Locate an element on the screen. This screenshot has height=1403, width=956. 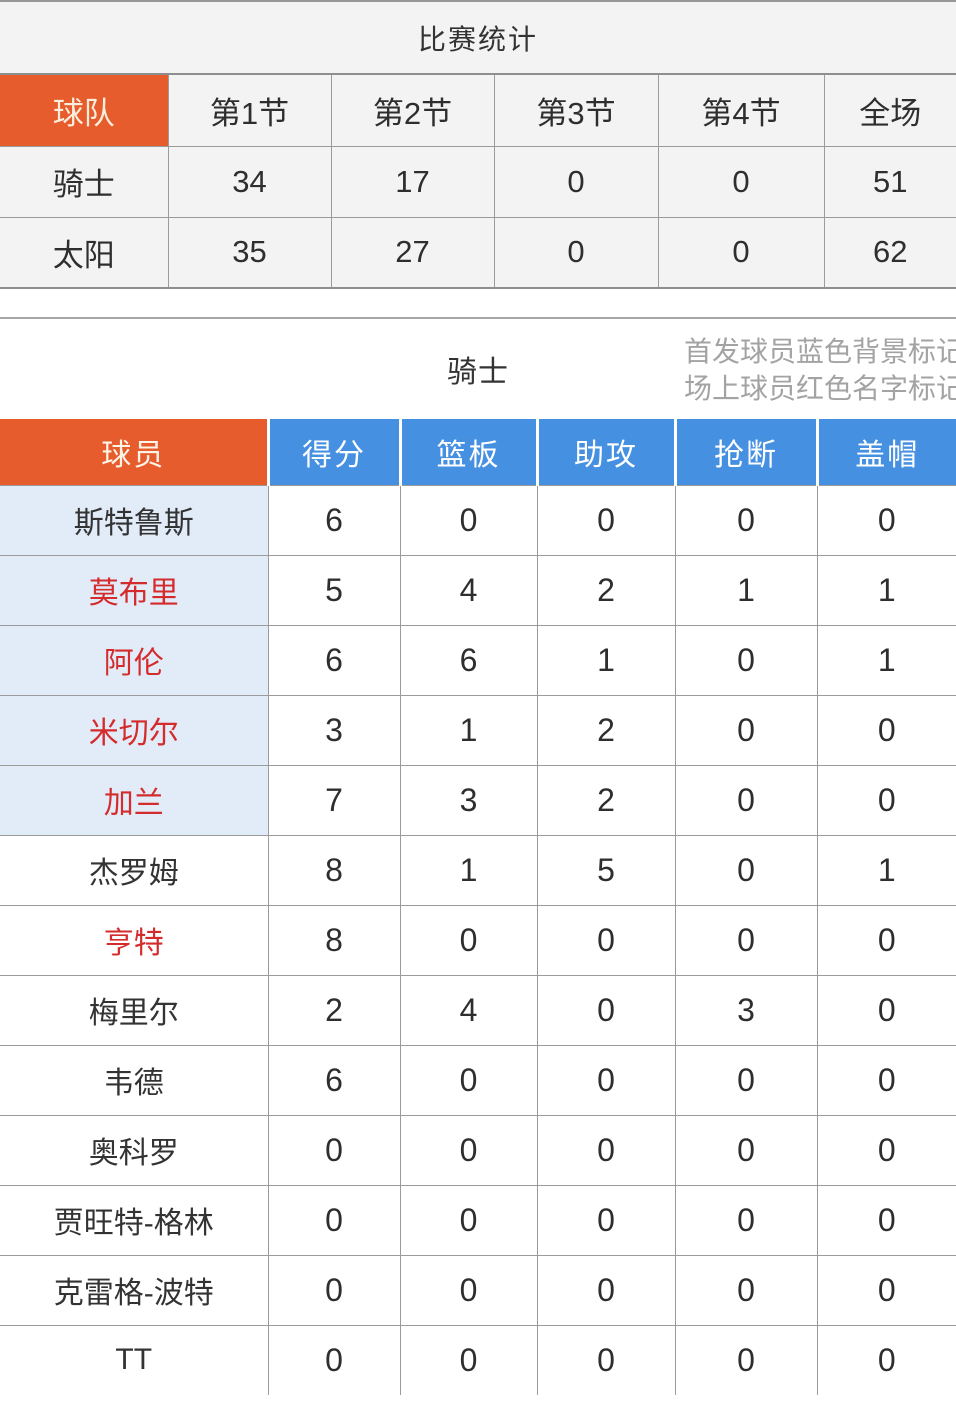
blocks-col-header: 盖帽 is located at coordinates (885, 452).